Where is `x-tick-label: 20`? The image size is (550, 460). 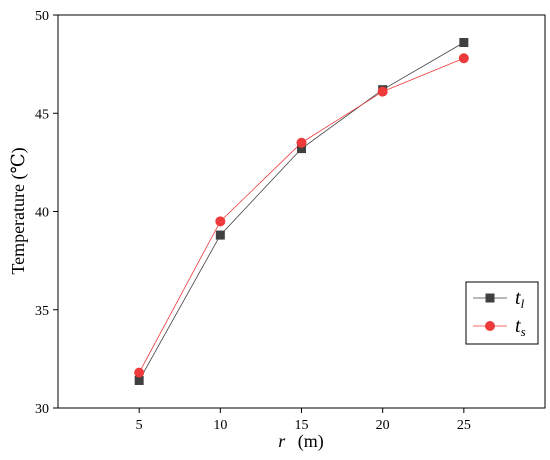 x-tick-label: 20 is located at coordinates (383, 425).